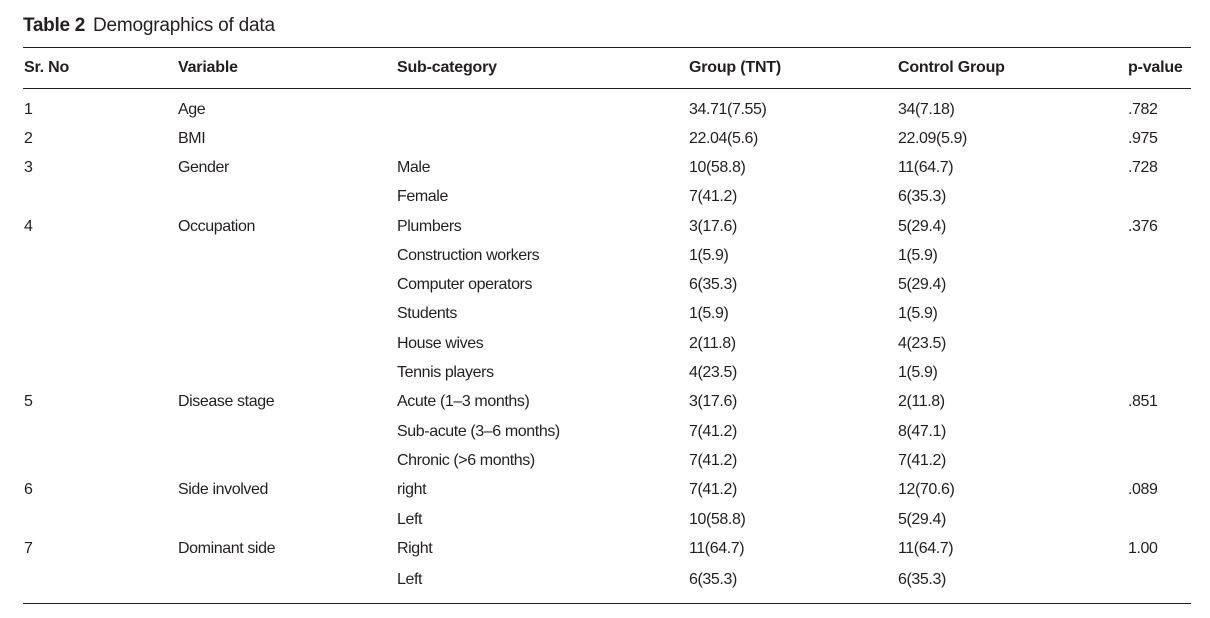 Image resolution: width=1210 pixels, height=618 pixels. What do you see at coordinates (286, 68) in the screenshot?
I see `header-variable: Variable` at bounding box center [286, 68].